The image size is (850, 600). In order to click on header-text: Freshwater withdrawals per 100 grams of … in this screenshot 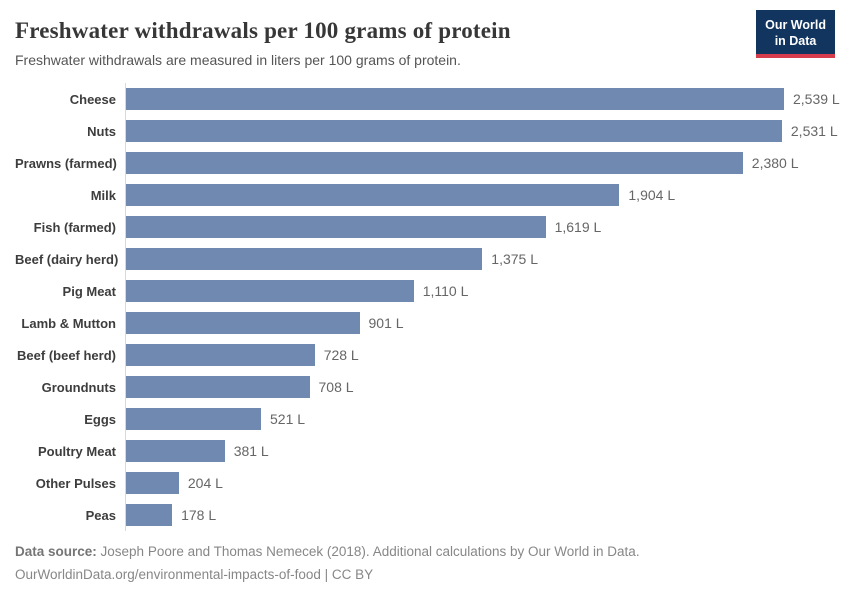, I will do `click(263, 41)`.